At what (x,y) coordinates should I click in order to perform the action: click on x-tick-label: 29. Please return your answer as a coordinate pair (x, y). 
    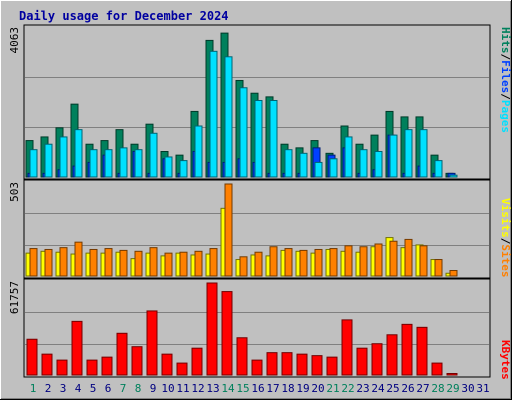
    Looking at the image, I should click on (452, 388).